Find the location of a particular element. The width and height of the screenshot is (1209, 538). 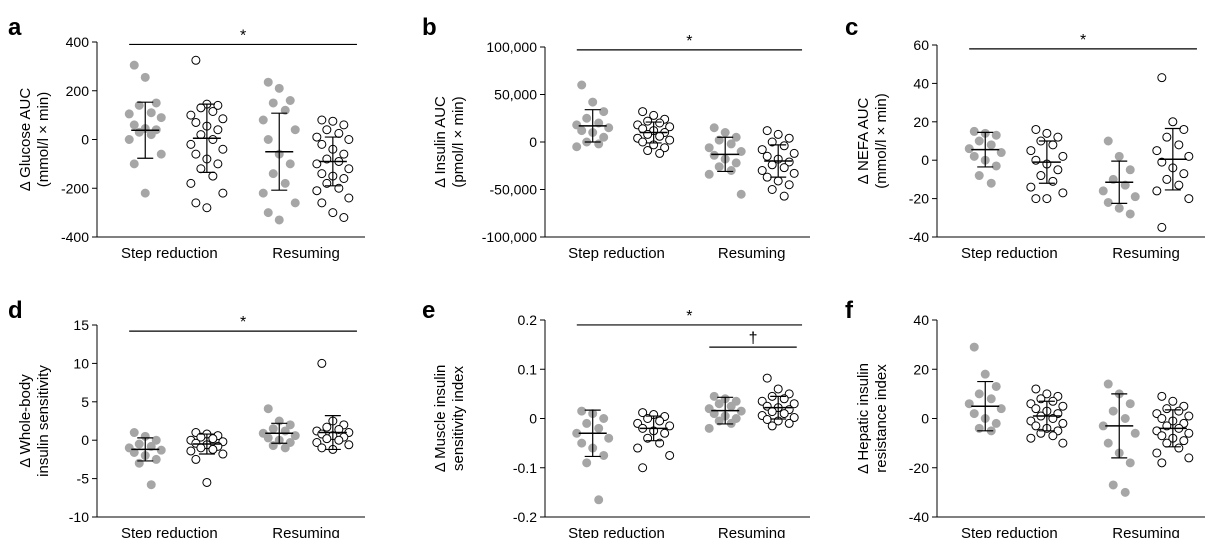

y-tick-label: -50,000 is located at coordinates (514, 190).